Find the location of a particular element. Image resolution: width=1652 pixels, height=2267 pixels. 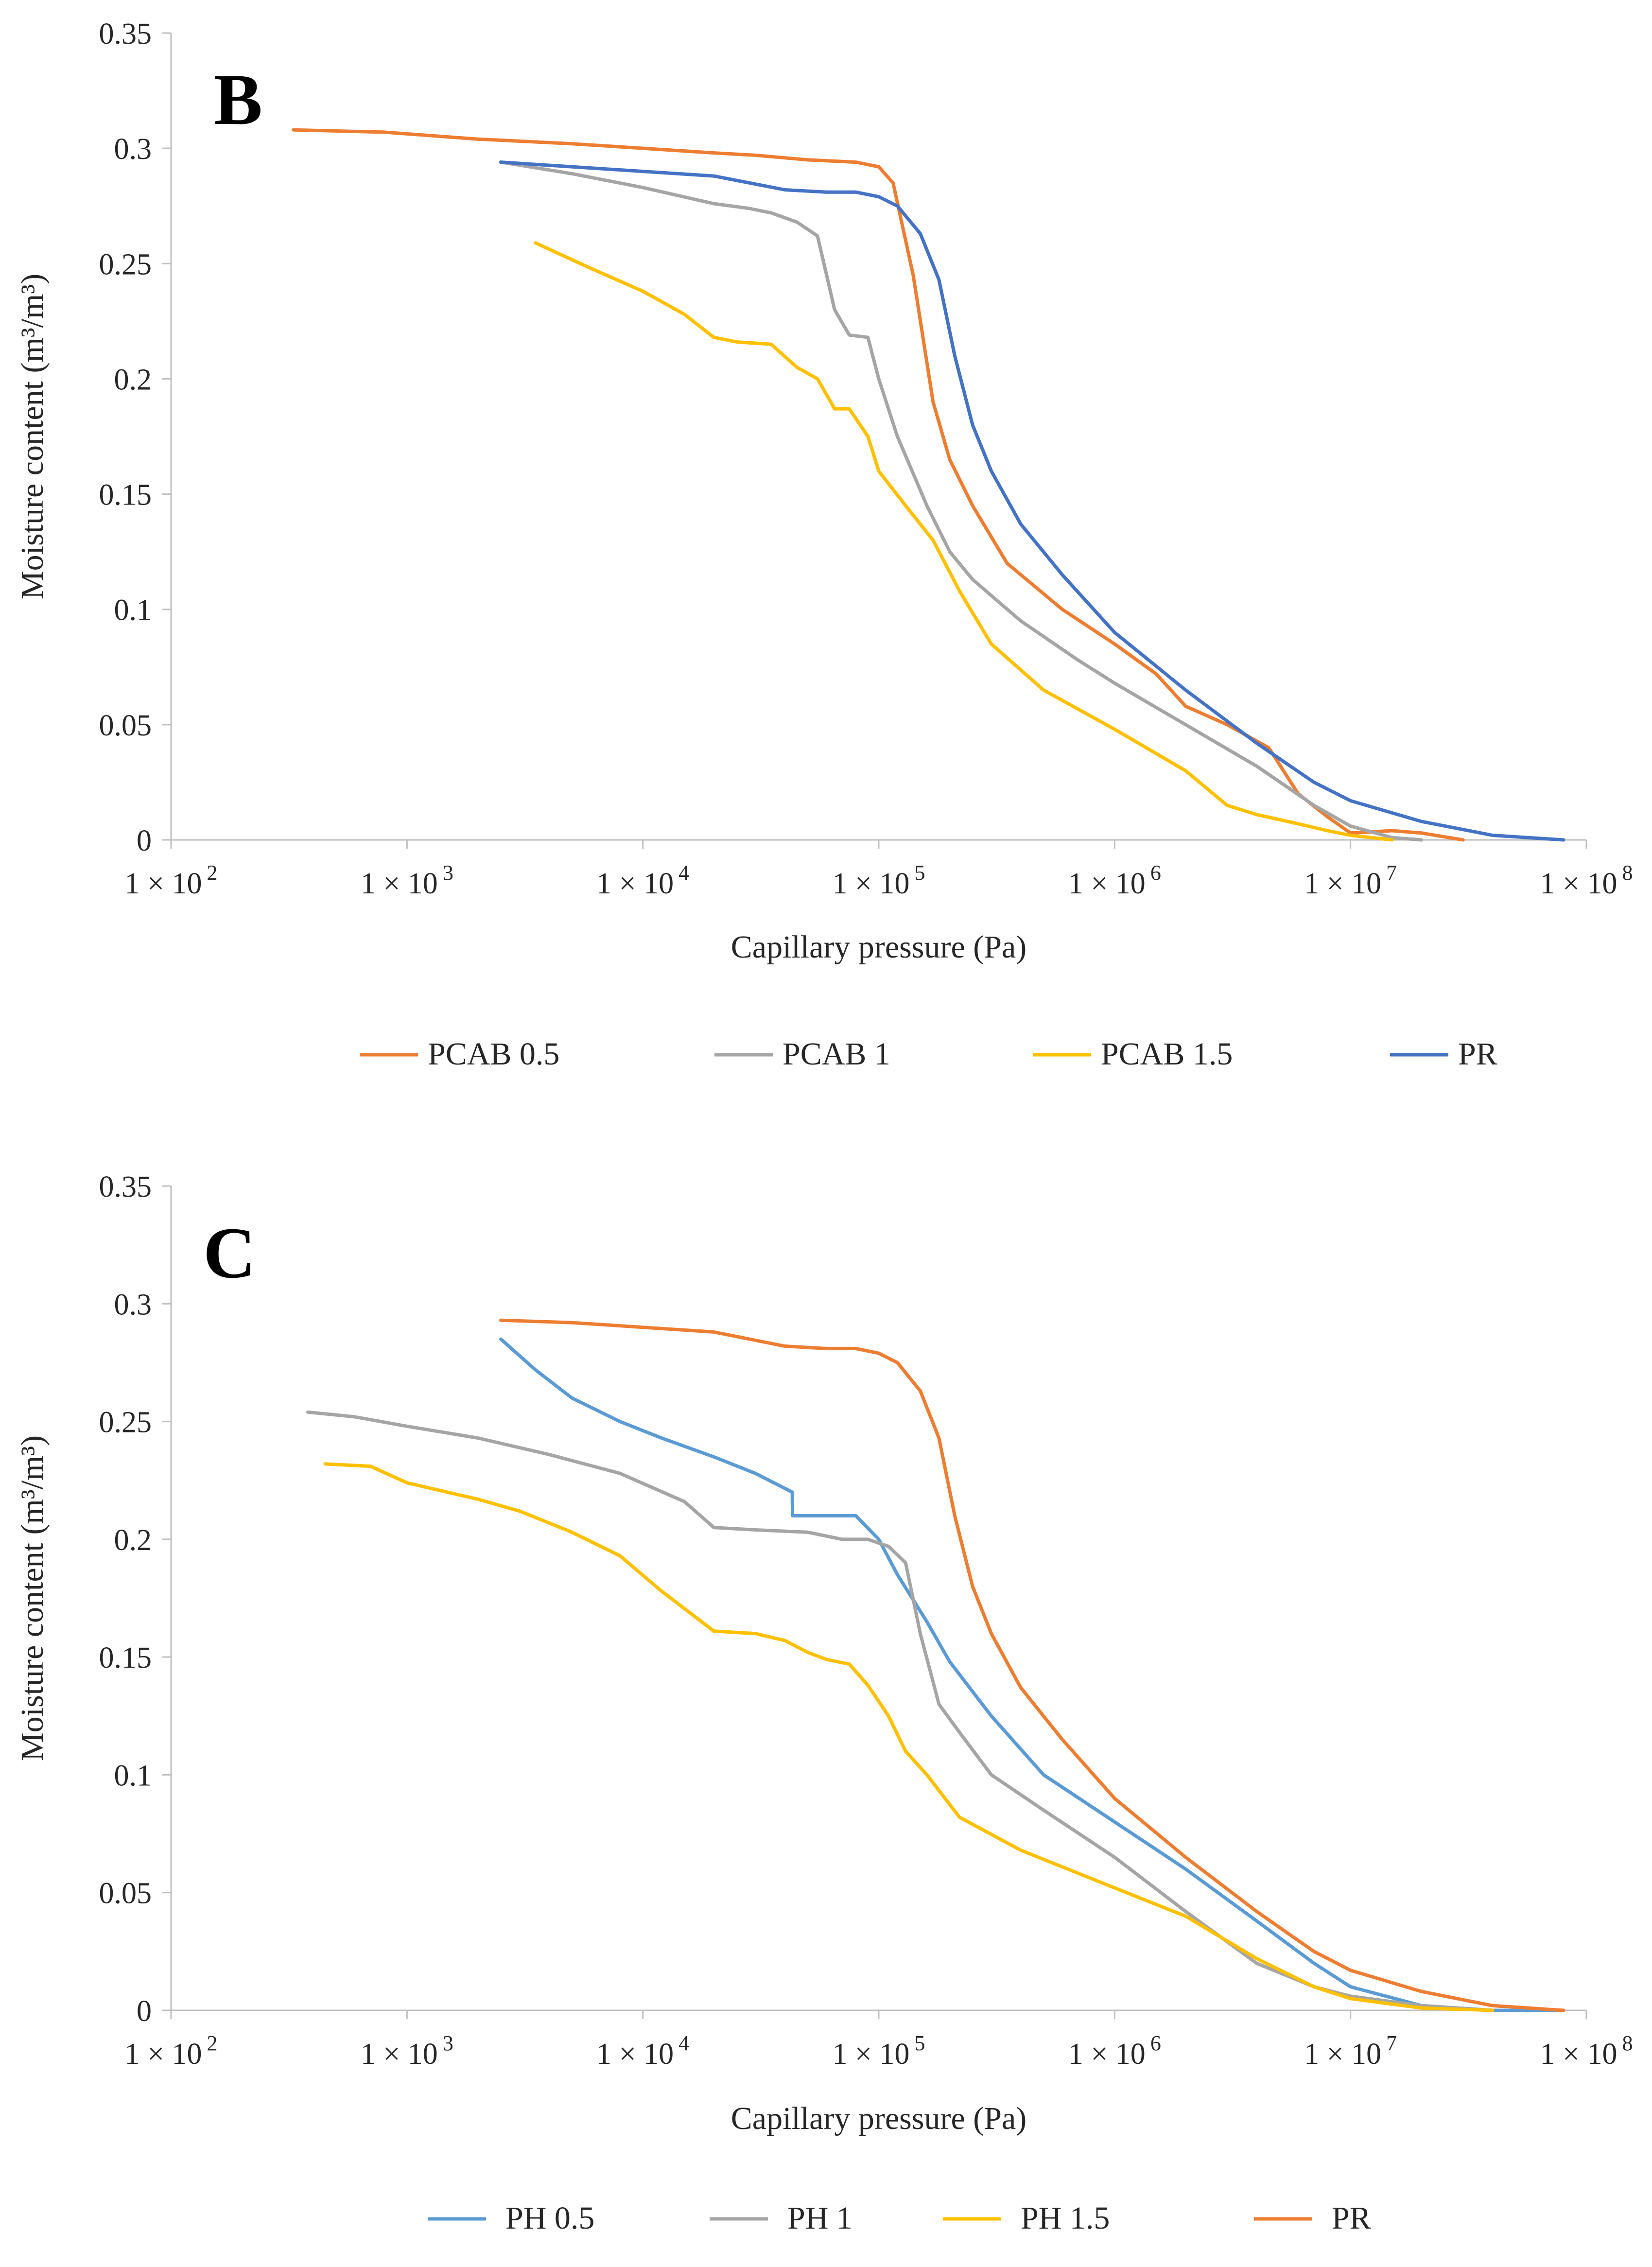

legend-label: PH 1.5 is located at coordinates (1065, 2218).